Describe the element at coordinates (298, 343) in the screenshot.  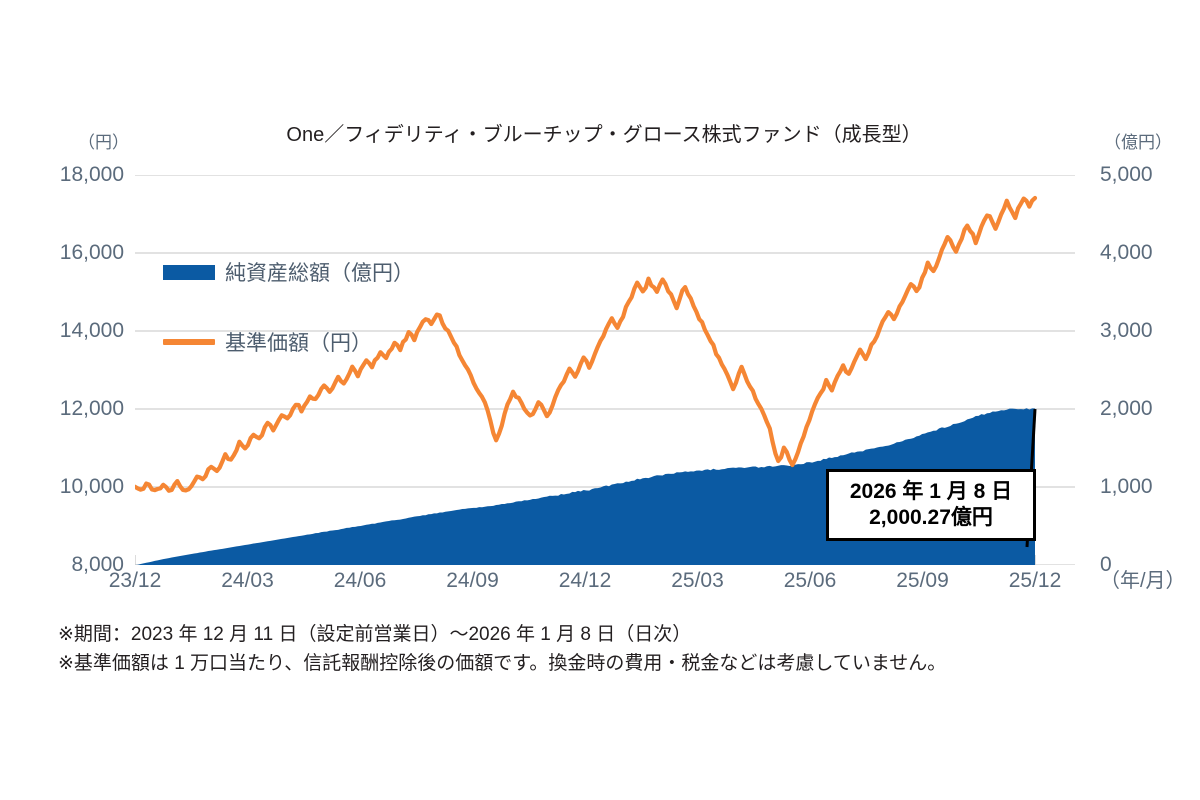
I see `legend-label-nav-price: 基準価額（円）` at that location.